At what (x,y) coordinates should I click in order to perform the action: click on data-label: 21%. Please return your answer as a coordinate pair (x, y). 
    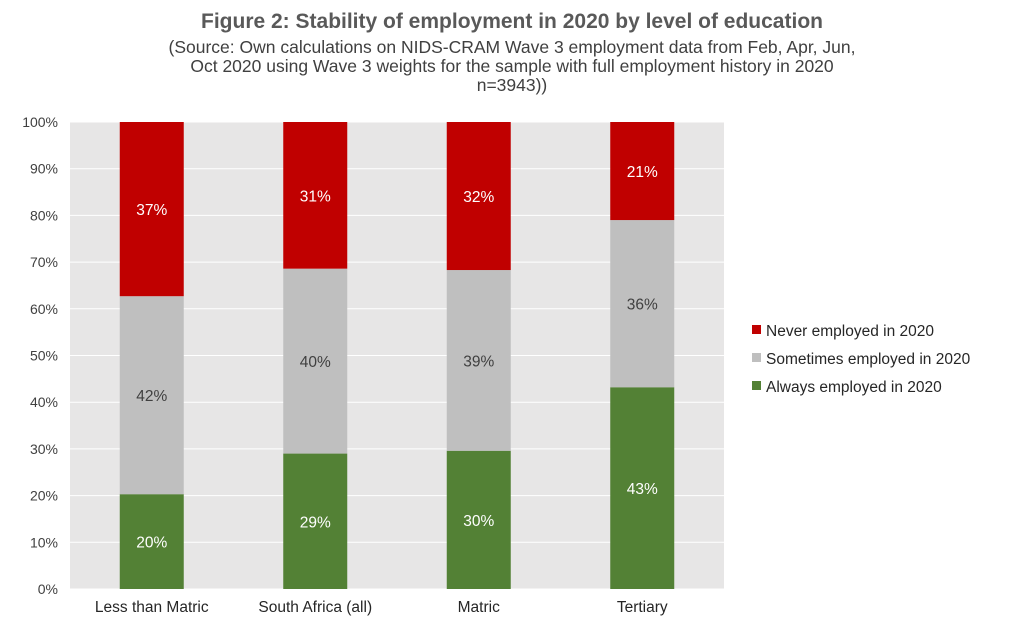
    Looking at the image, I should click on (642, 172).